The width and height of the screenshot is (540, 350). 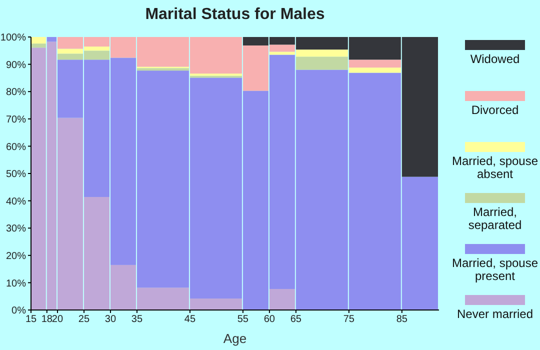 I want to click on legend-label: Married, spouse absent, so click(x=495, y=167).